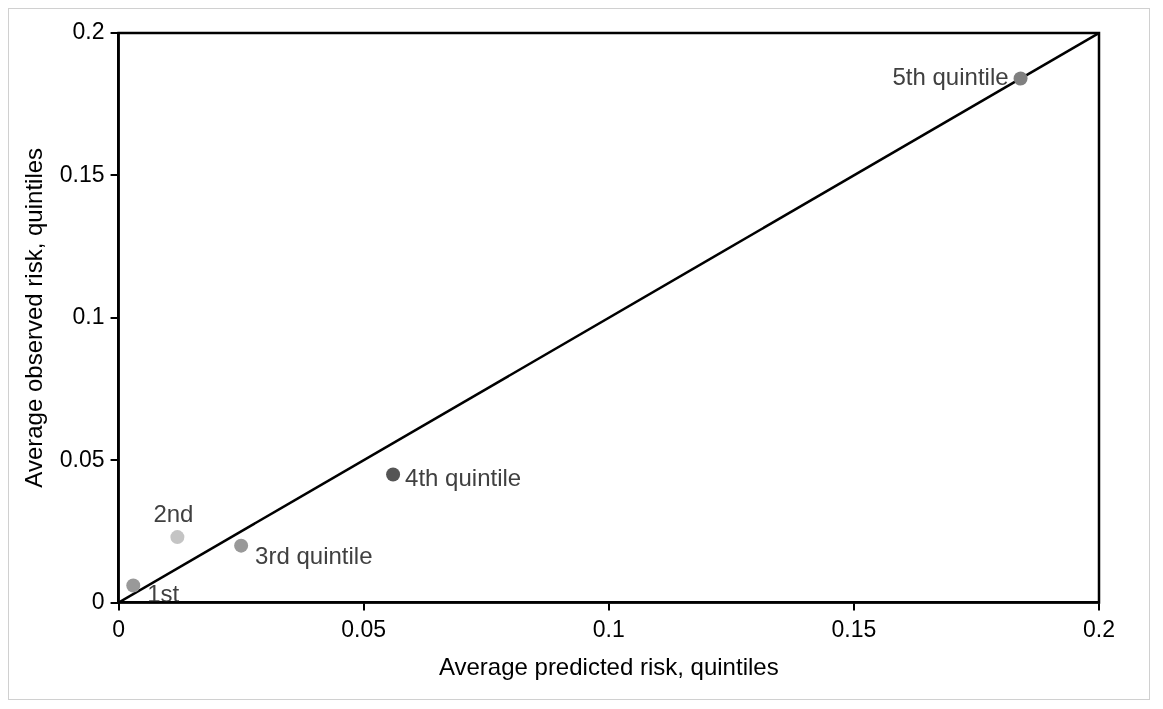 The width and height of the screenshot is (1163, 709). What do you see at coordinates (854, 628) in the screenshot?
I see `x-tick-label: 0.15` at bounding box center [854, 628].